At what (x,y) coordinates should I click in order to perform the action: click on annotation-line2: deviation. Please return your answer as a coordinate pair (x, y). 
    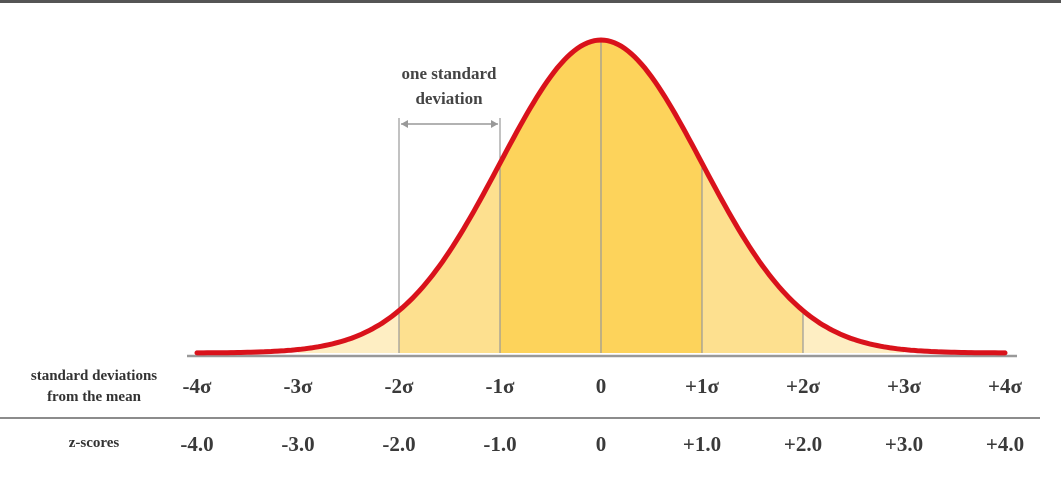
    Looking at the image, I should click on (449, 98).